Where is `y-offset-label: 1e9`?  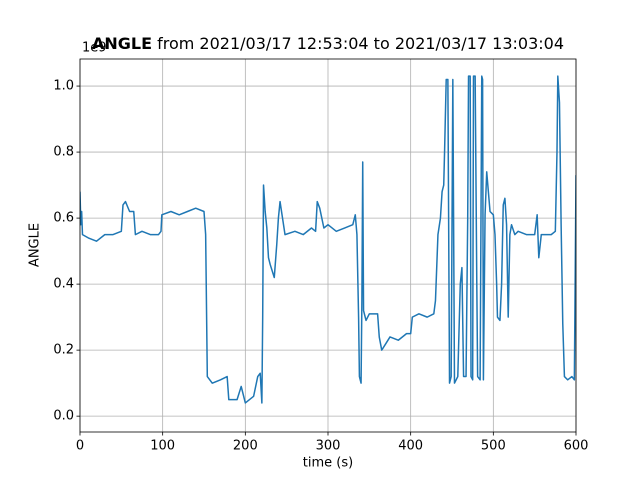
y-offset-label: 1e9 is located at coordinates (94, 48).